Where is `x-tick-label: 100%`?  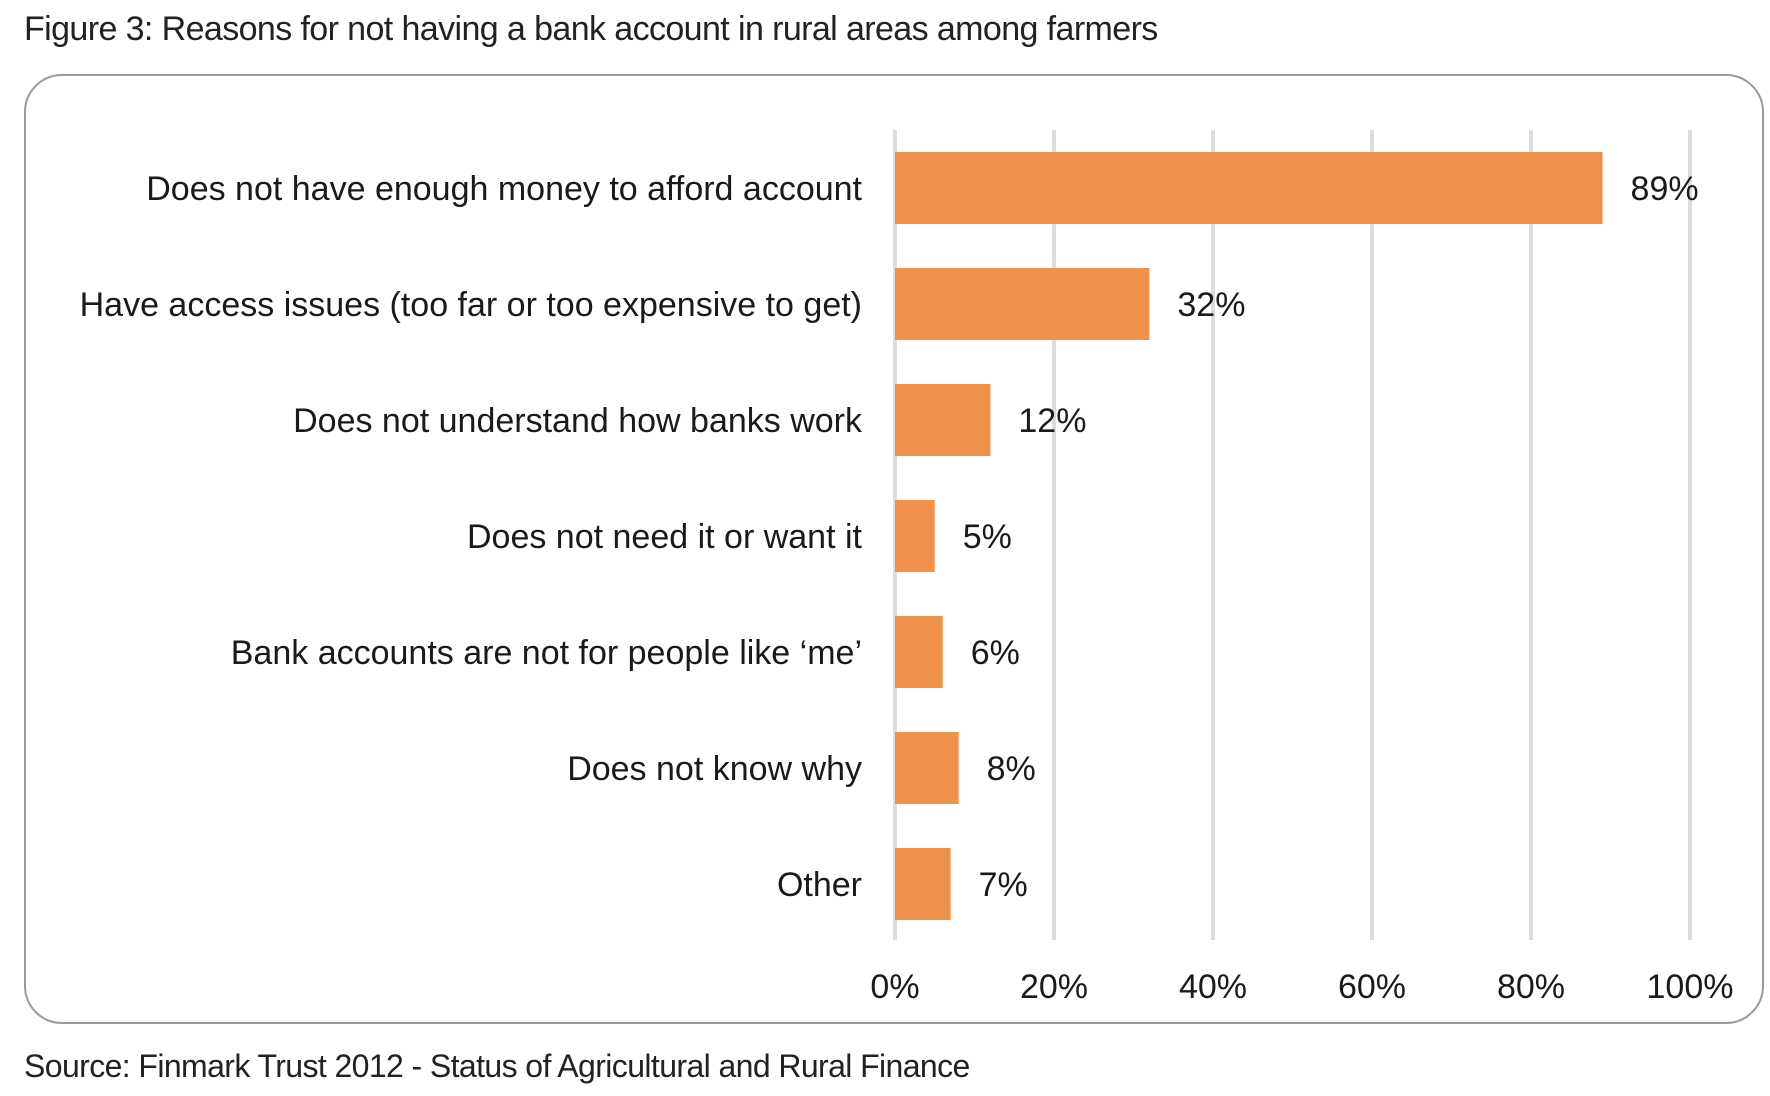
x-tick-label: 100% is located at coordinates (1690, 987).